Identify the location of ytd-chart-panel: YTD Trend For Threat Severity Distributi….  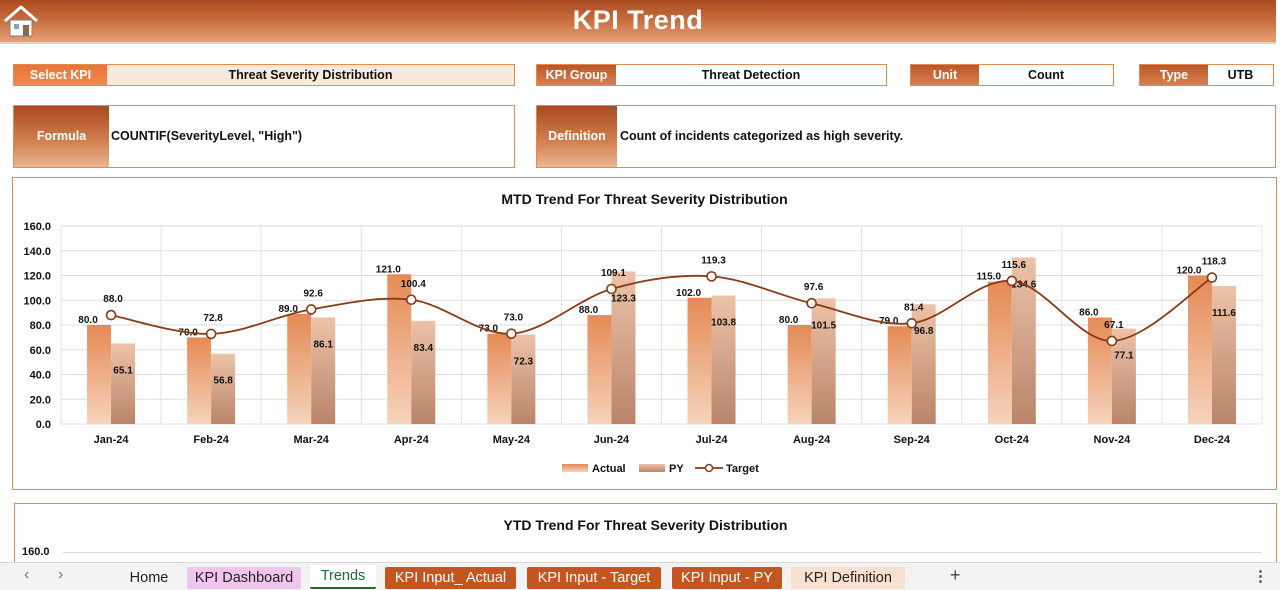
(645, 538).